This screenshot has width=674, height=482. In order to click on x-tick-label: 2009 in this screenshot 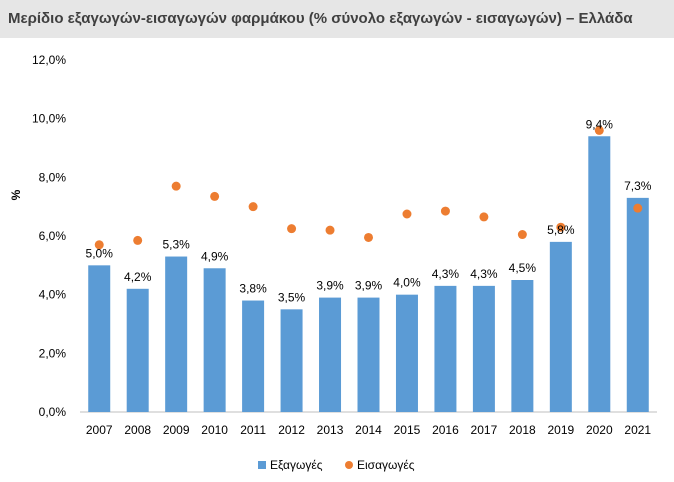, I will do `click(176, 430)`.